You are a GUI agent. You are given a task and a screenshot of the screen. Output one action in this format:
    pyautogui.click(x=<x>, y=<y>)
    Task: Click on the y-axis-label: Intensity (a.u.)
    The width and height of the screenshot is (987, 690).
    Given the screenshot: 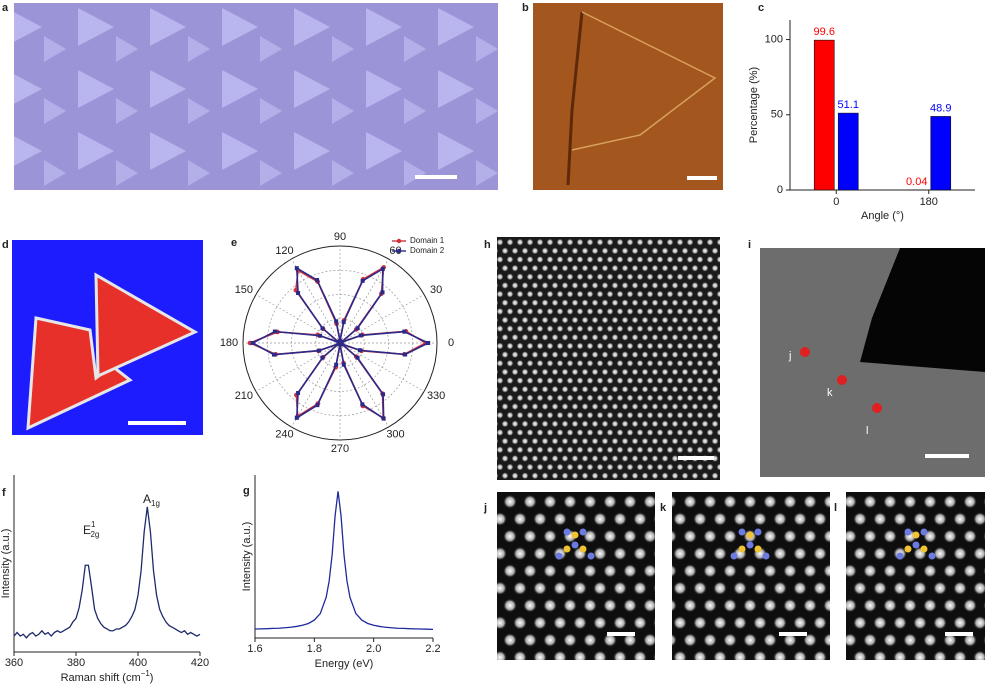 What is the action you would take?
    pyautogui.click(x=247, y=557)
    